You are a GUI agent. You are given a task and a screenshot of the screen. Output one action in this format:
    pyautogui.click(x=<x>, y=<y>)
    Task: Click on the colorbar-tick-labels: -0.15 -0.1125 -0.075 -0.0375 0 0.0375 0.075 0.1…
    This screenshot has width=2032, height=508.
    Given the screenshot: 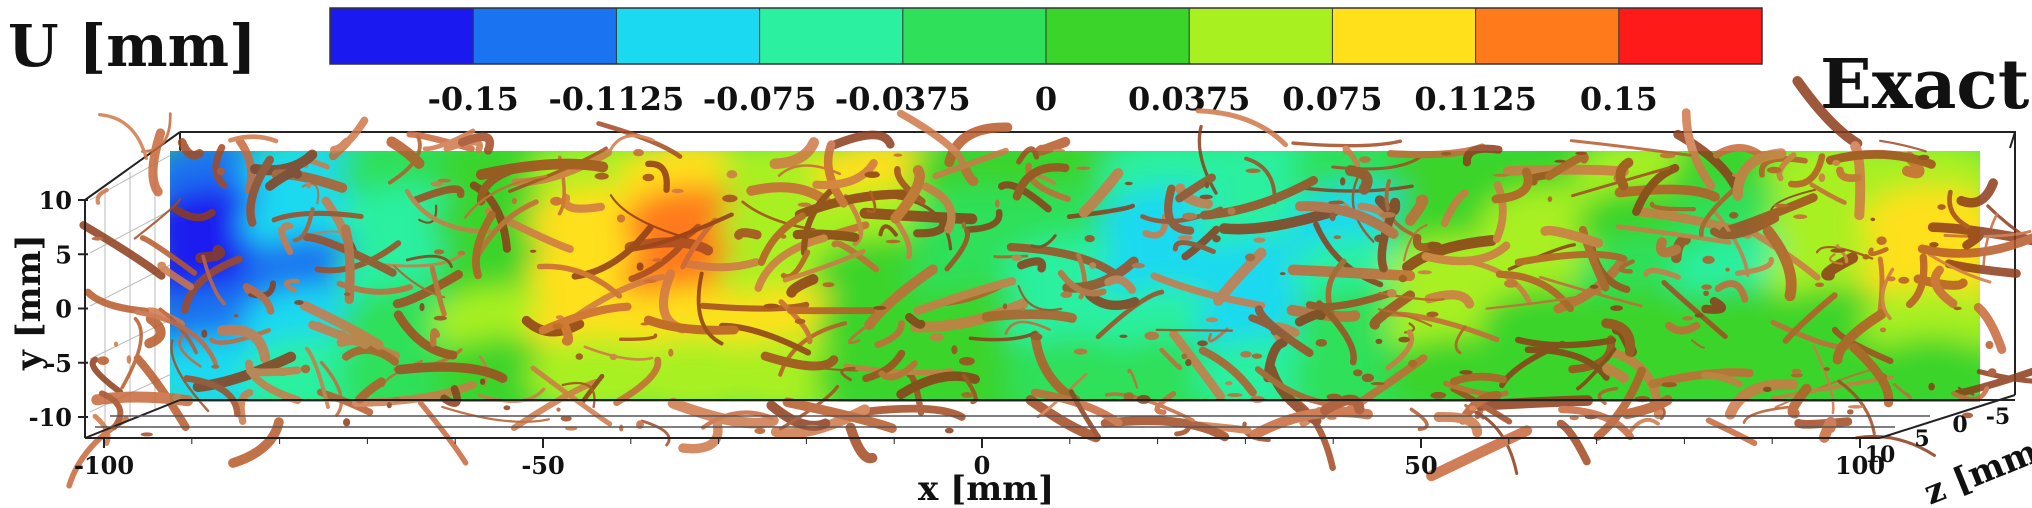 What is the action you would take?
    pyautogui.click(x=1043, y=99)
    